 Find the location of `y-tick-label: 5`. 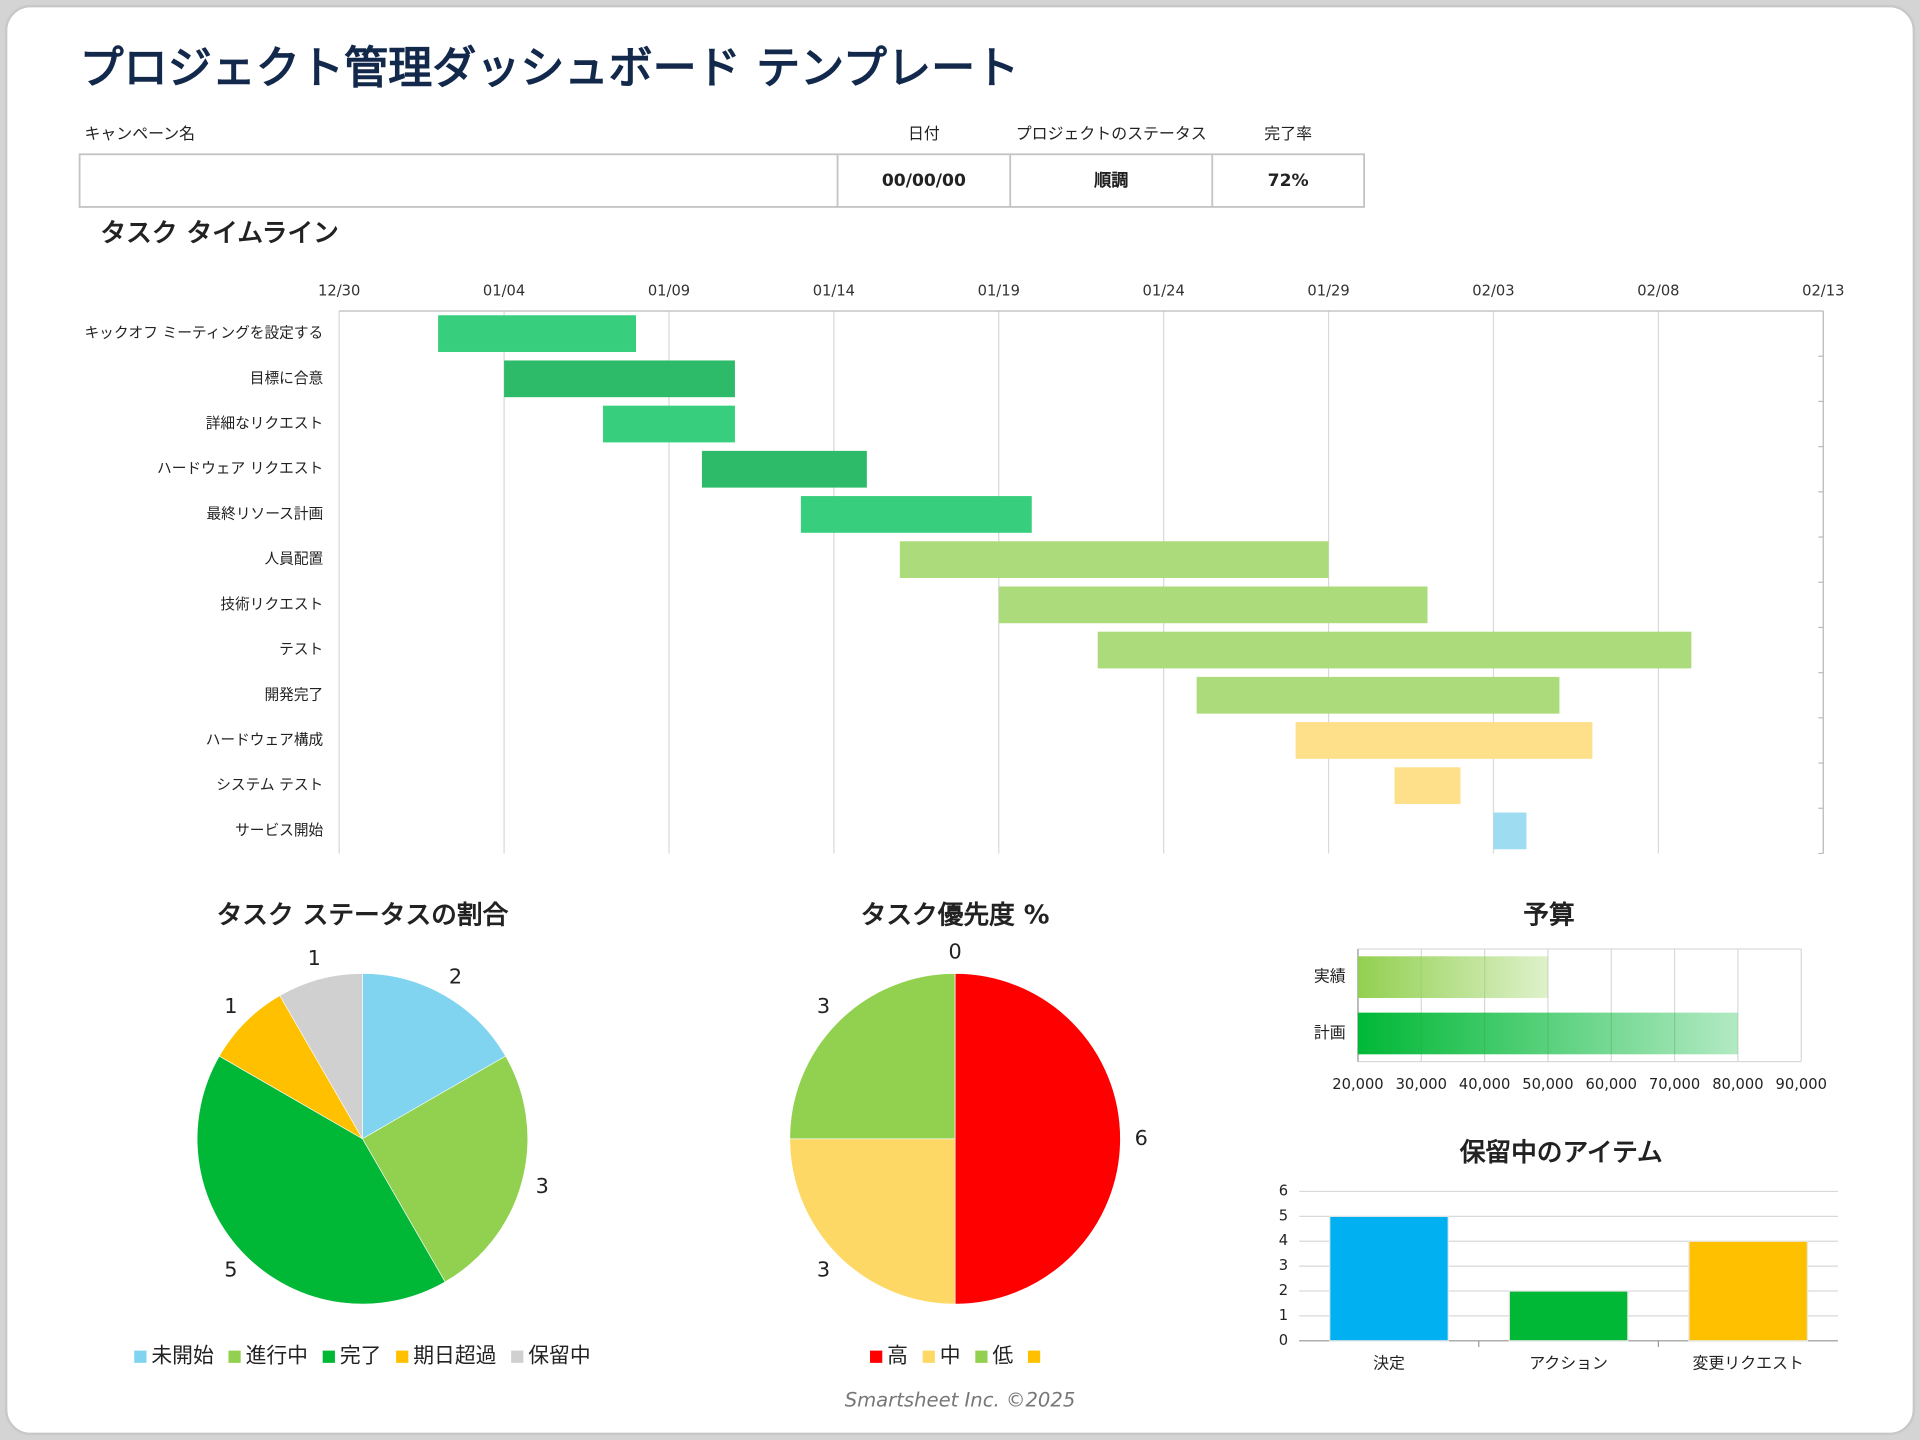

y-tick-label: 5 is located at coordinates (1283, 1215).